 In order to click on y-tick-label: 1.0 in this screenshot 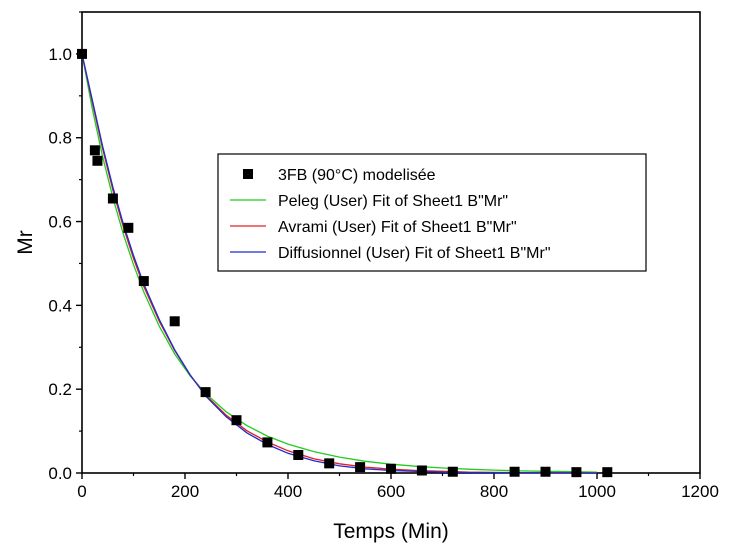, I will do `click(60, 54)`.